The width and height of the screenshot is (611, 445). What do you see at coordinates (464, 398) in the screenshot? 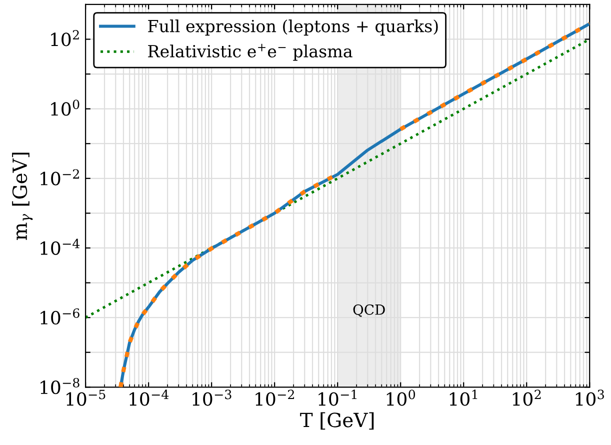
I see `x-tick-label: 10$^{1}$` at bounding box center [464, 398].